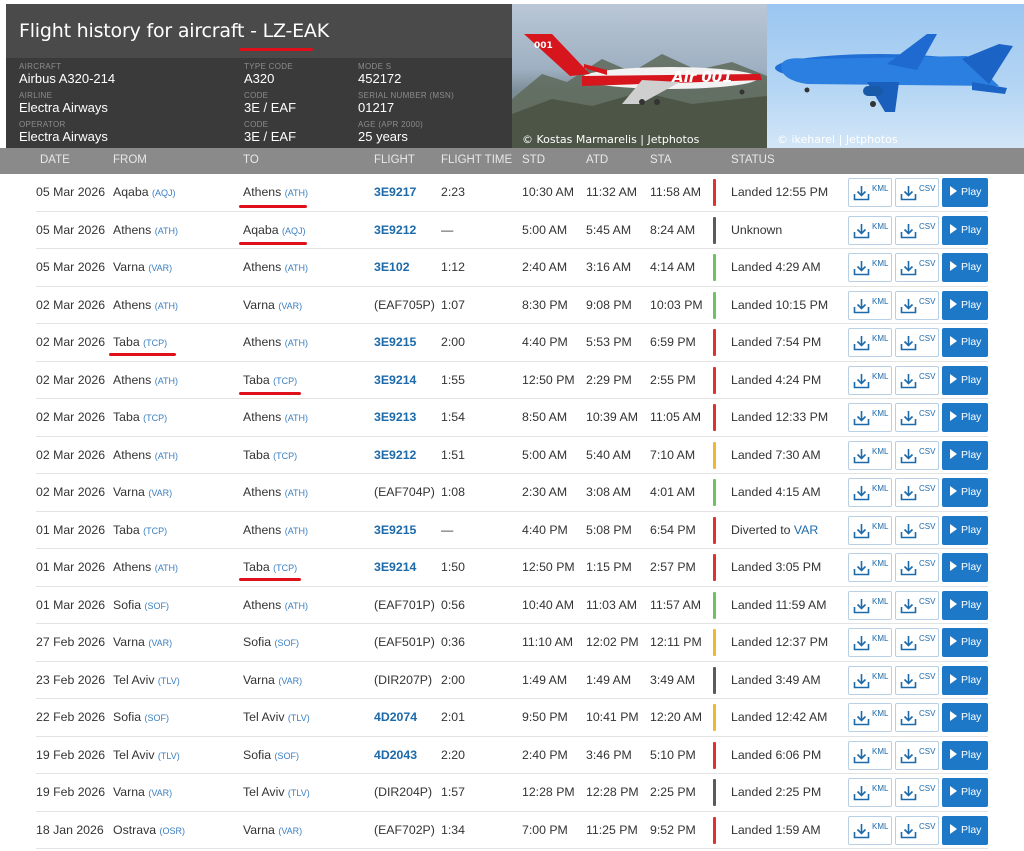 This screenshot has width=1024, height=851. Describe the element at coordinates (597, 160) in the screenshot. I see `col-atd: ATD` at that location.